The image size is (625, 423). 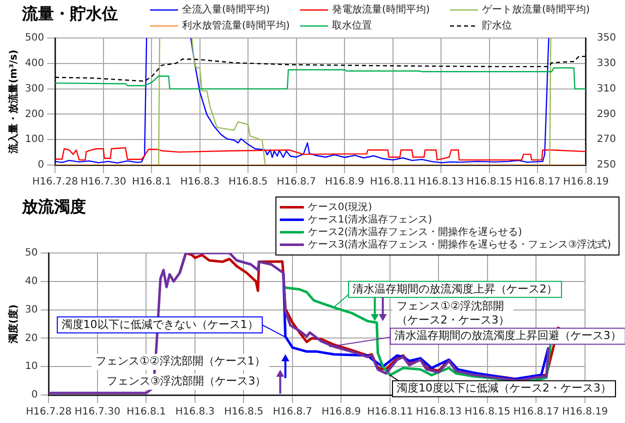 What do you see at coordinates (453, 312) in the screenshot?
I see `annotation: フェンス①②浮沈部開（ケース2・ケース3）` at bounding box center [453, 312].